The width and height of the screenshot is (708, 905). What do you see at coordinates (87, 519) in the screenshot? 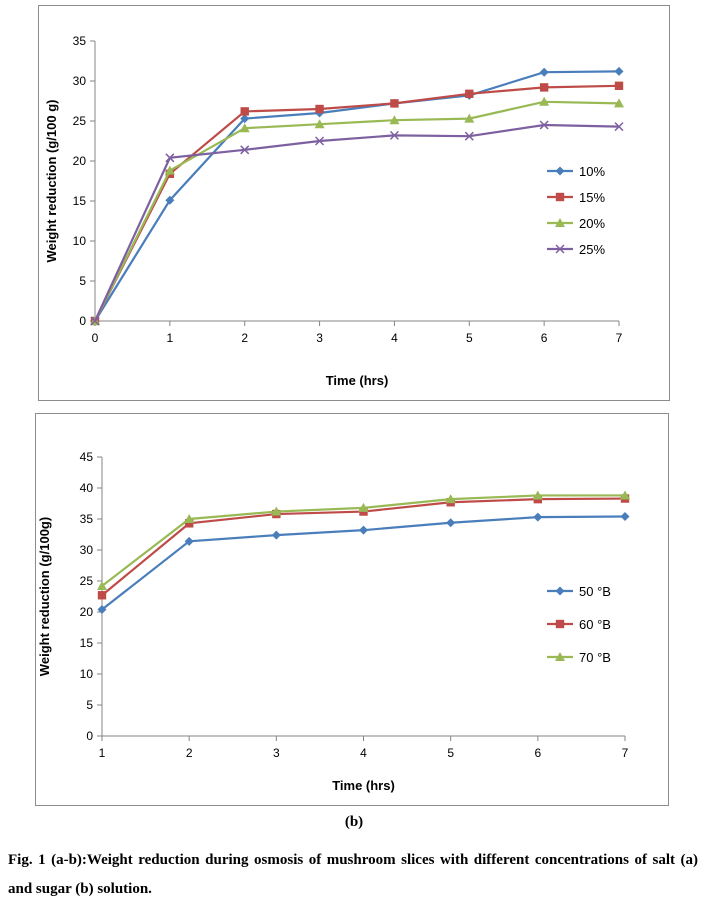
I see `chart-b-y-tick-label: 35` at bounding box center [87, 519].